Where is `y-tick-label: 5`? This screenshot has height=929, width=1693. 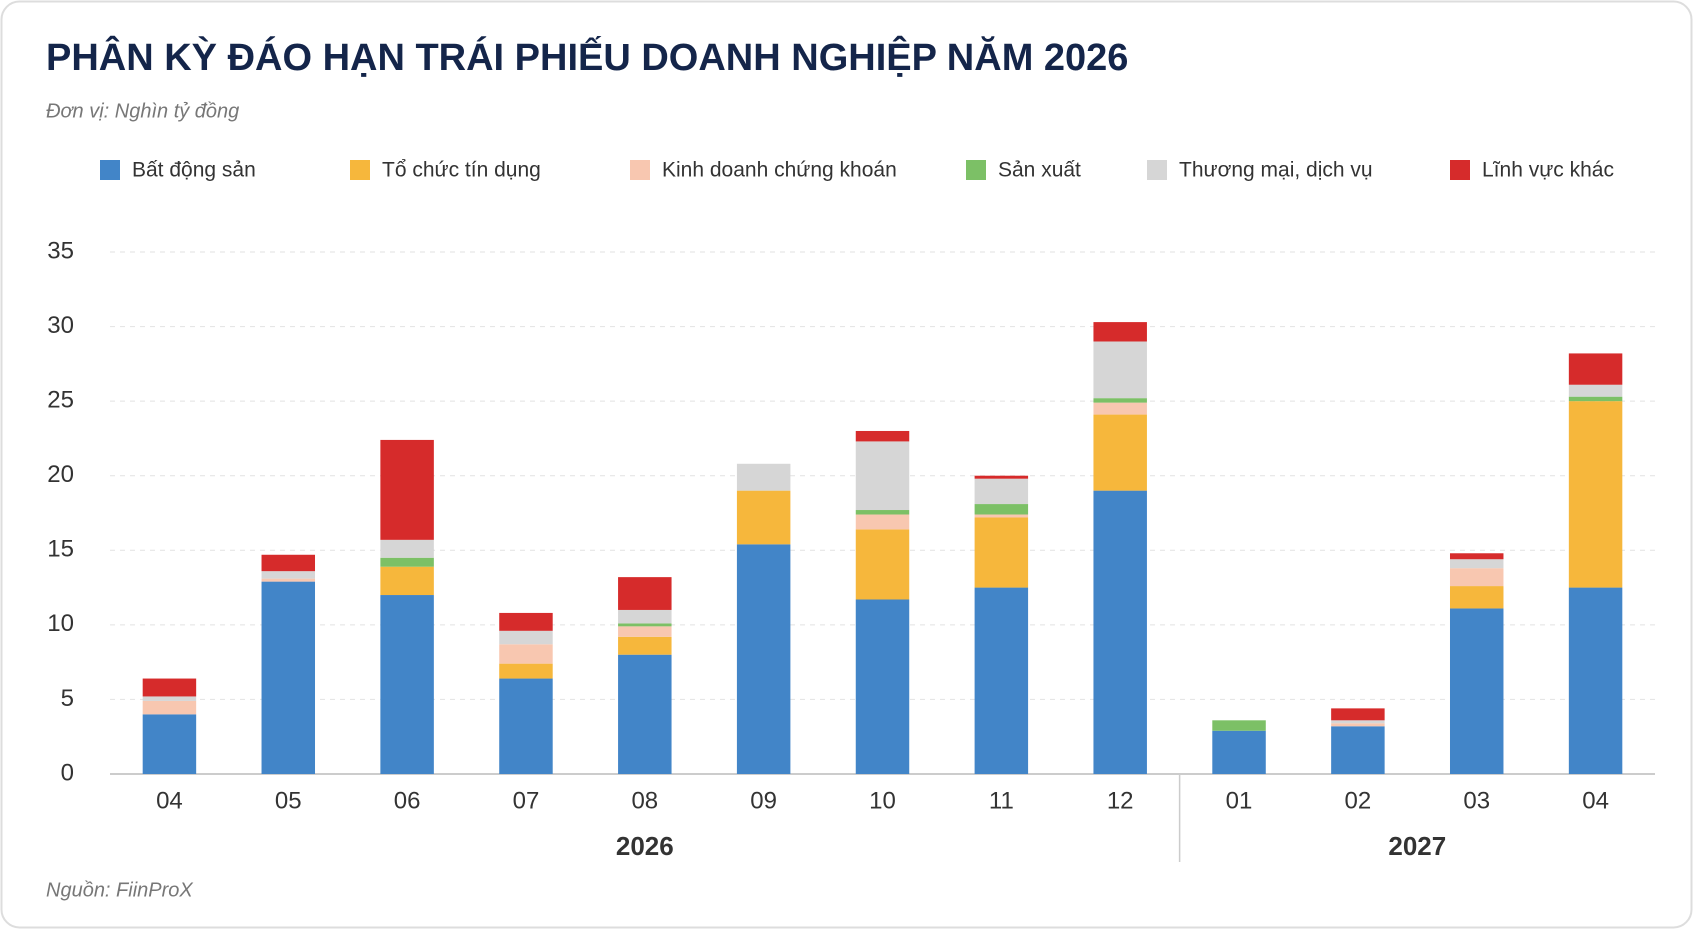 y-tick-label: 5 is located at coordinates (67, 698).